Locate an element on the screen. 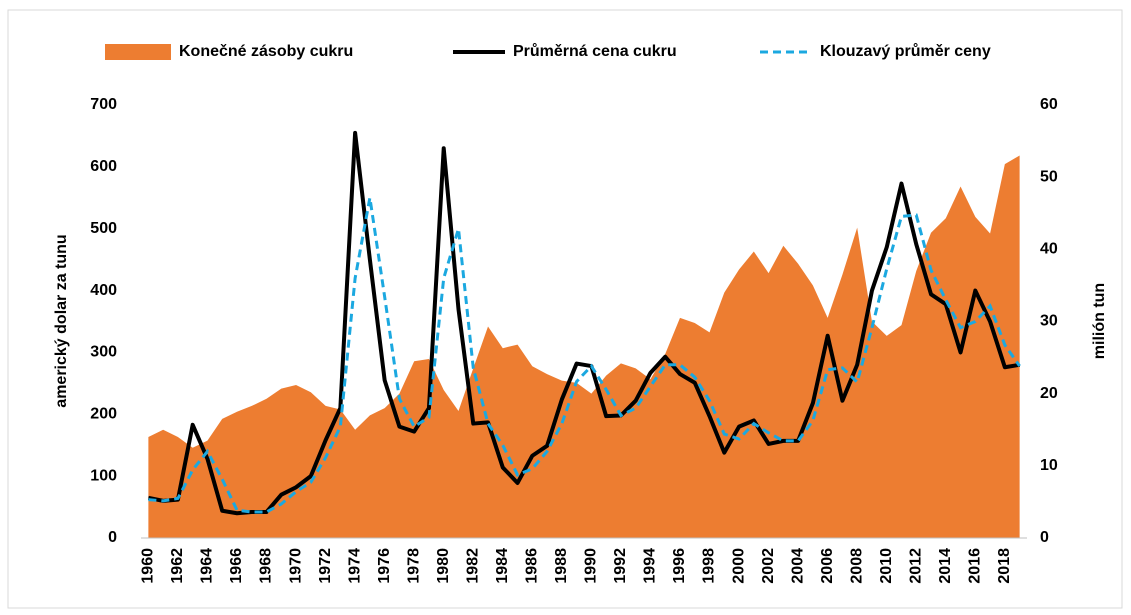 The width and height of the screenshot is (1131, 615). y-tick-label: 300 is located at coordinates (103, 352).